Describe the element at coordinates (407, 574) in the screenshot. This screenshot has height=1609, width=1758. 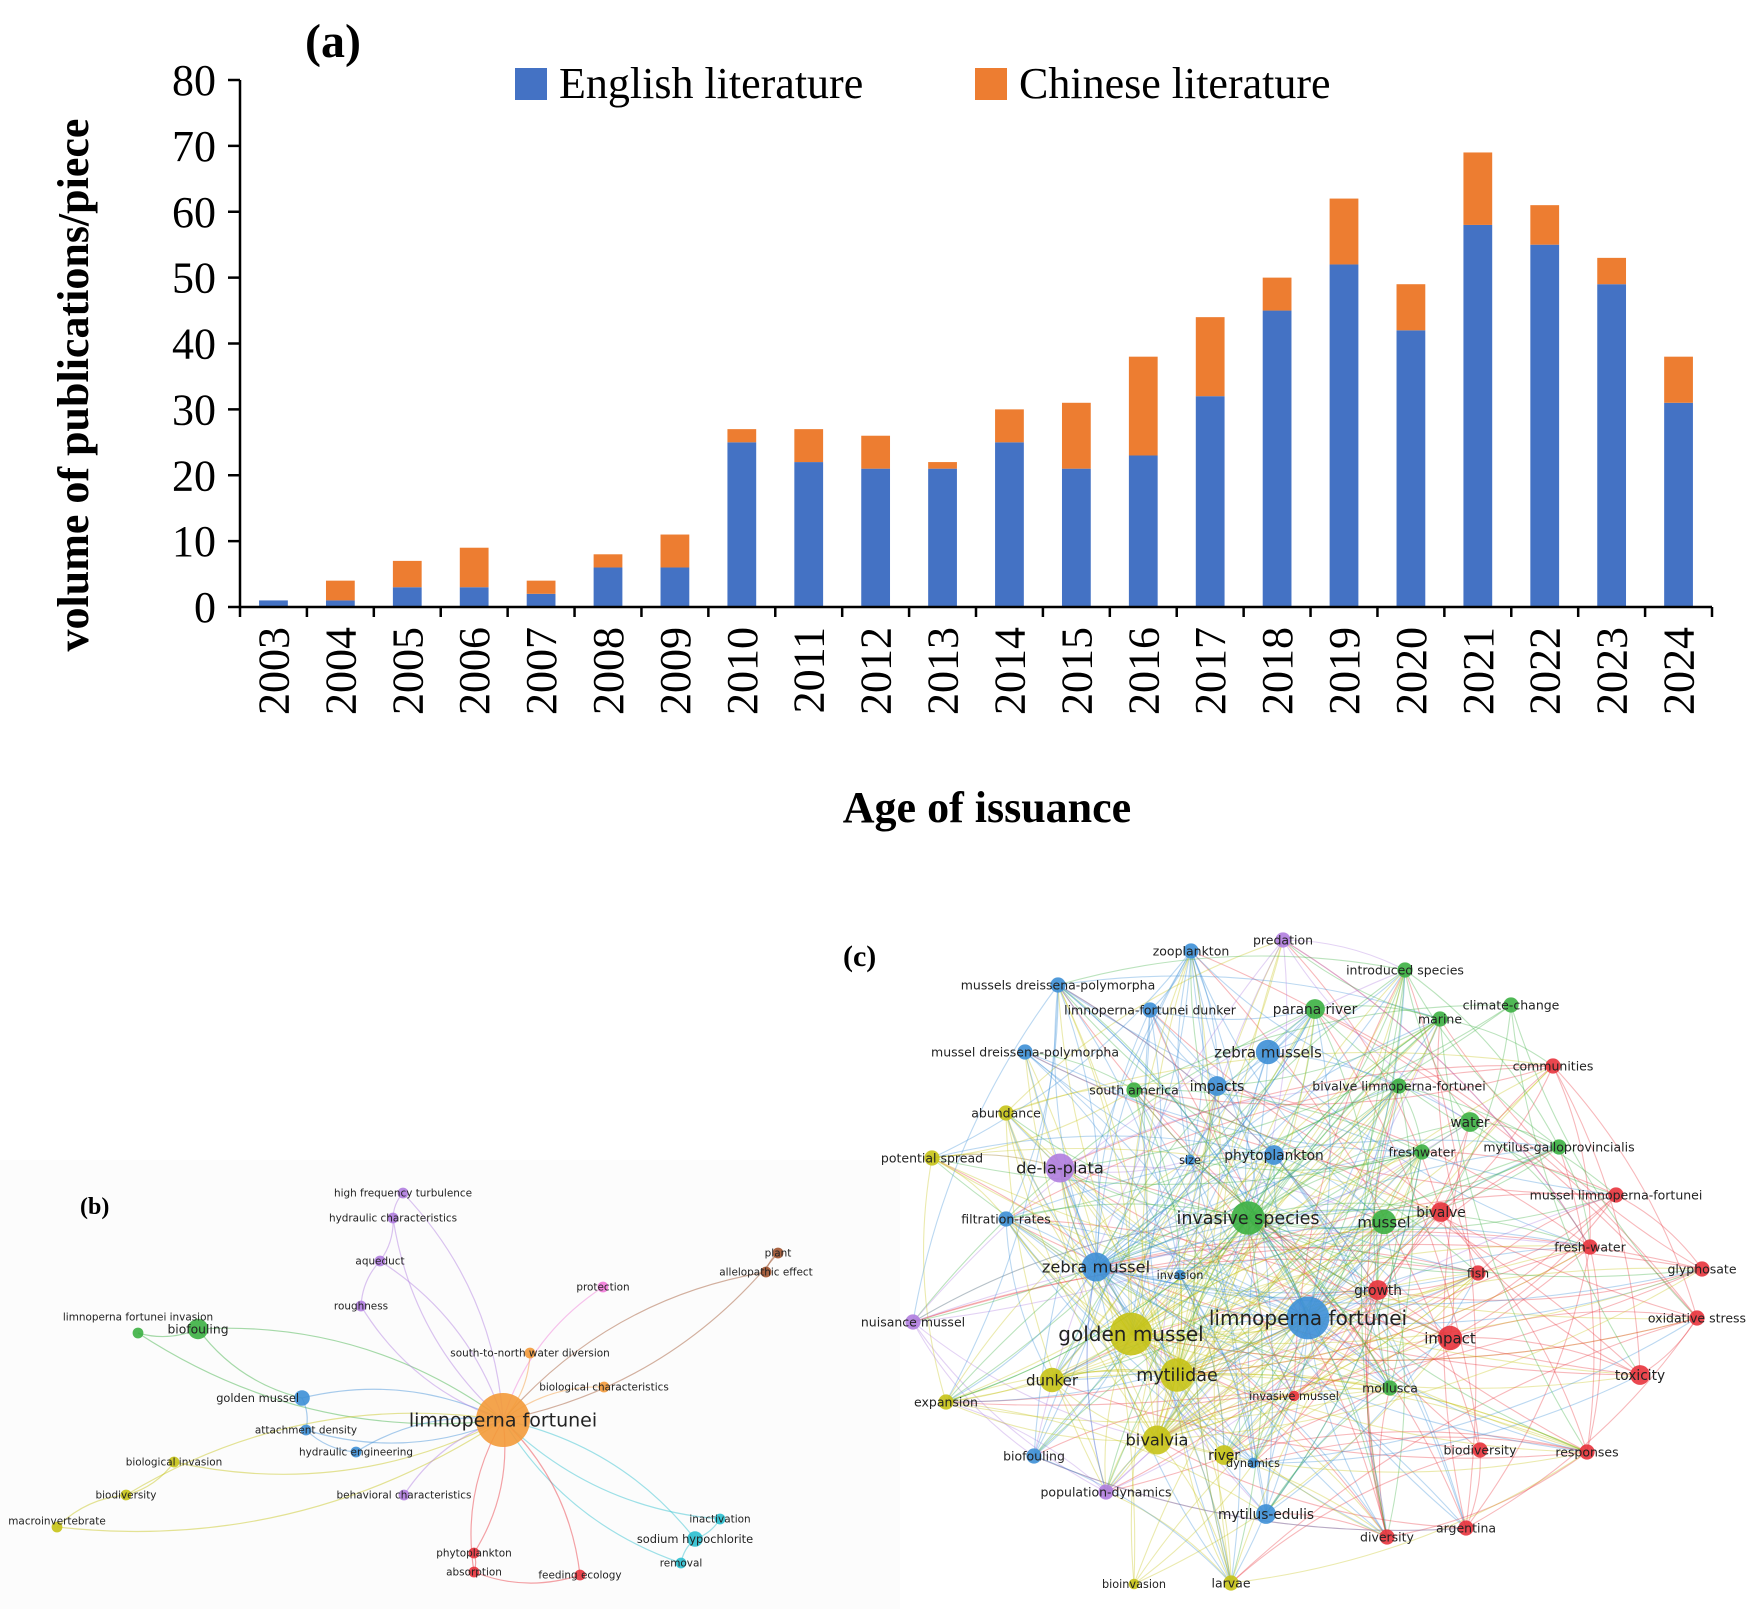
I see `bar-chinese-2005` at that location.